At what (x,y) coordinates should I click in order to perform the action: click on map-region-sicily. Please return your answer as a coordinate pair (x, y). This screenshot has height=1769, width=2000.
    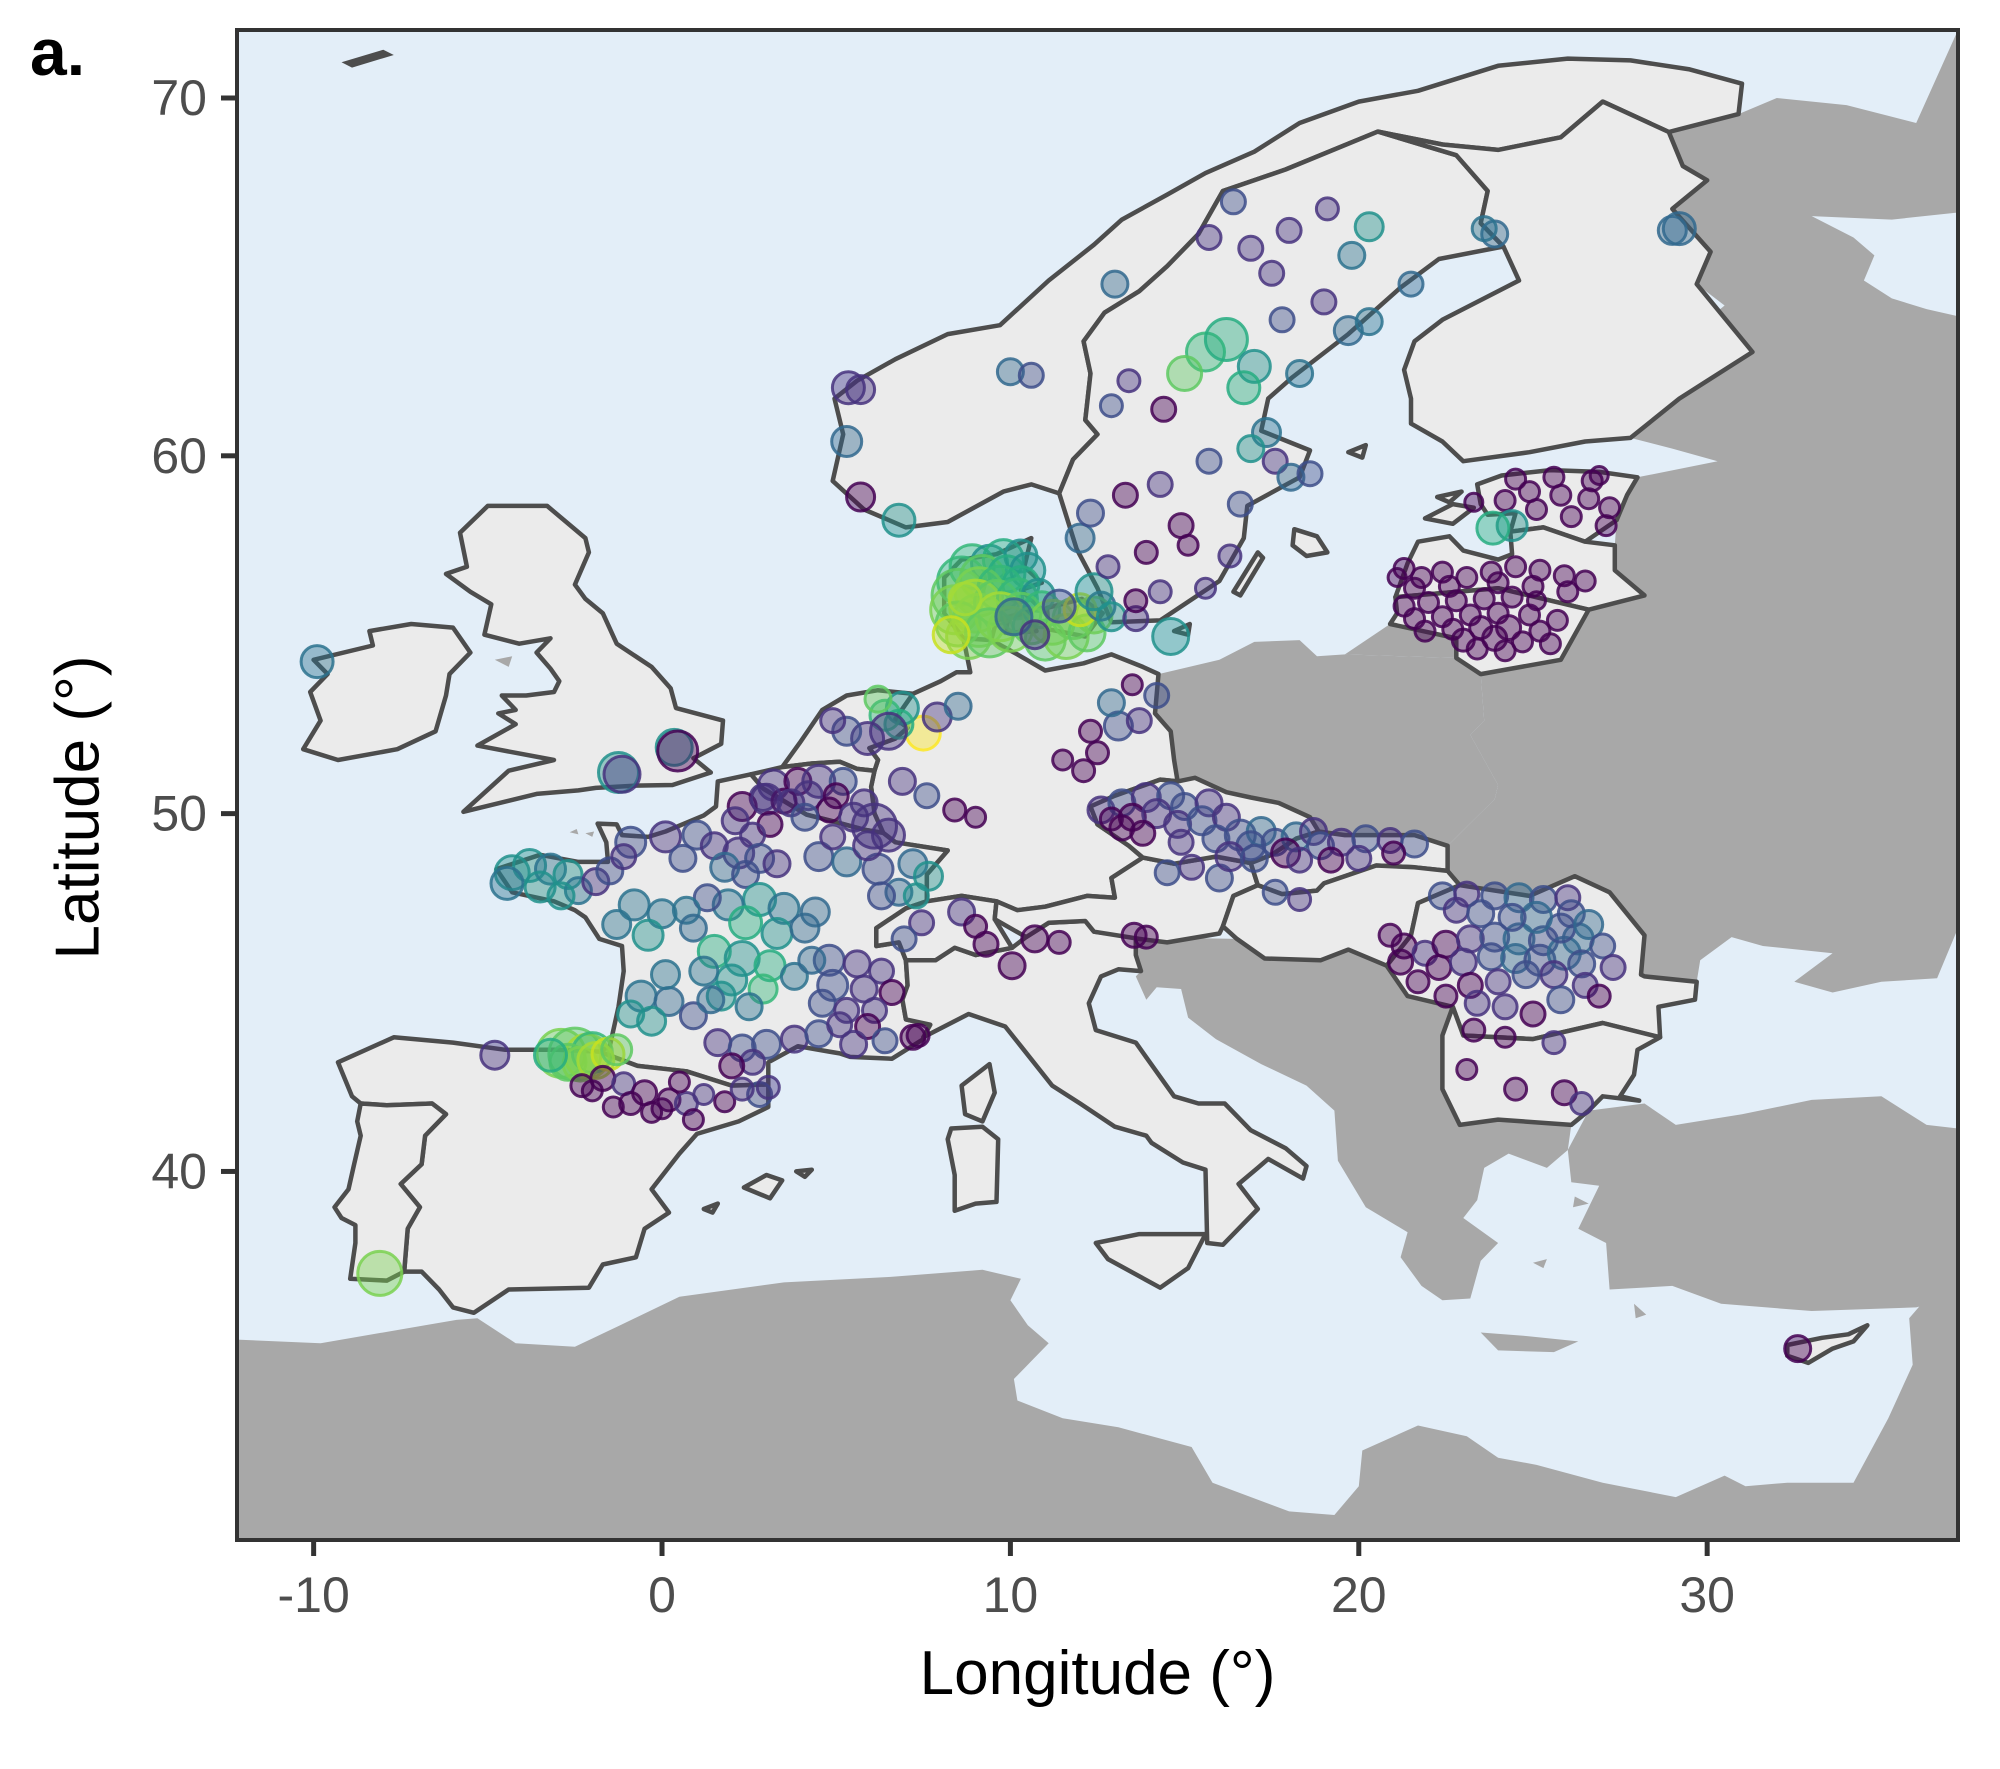
    Looking at the image, I should click on (1150, 1260).